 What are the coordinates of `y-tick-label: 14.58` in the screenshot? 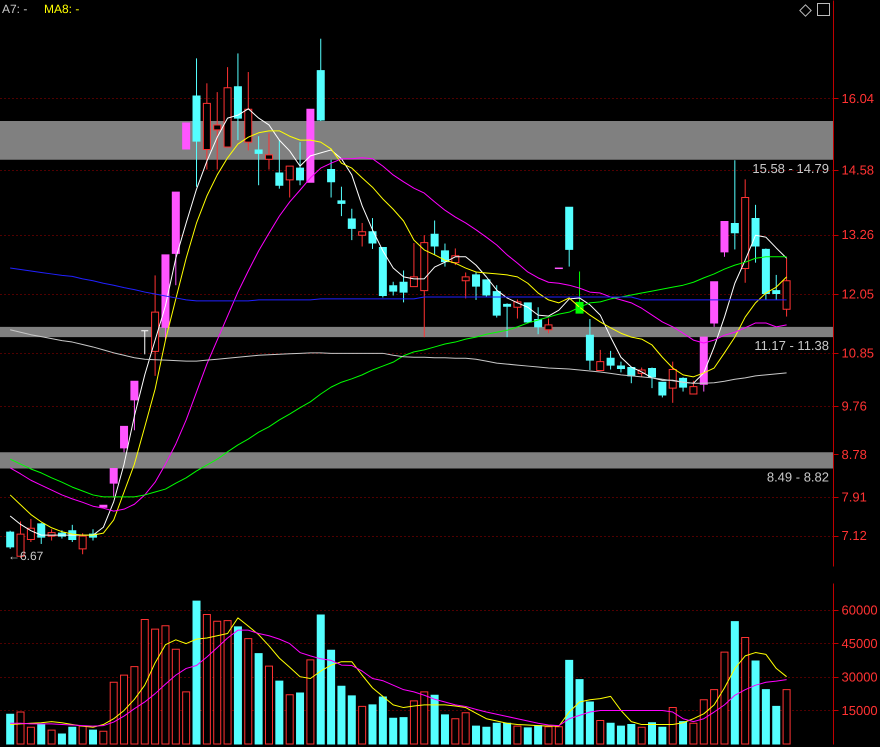 It's located at (858, 170).